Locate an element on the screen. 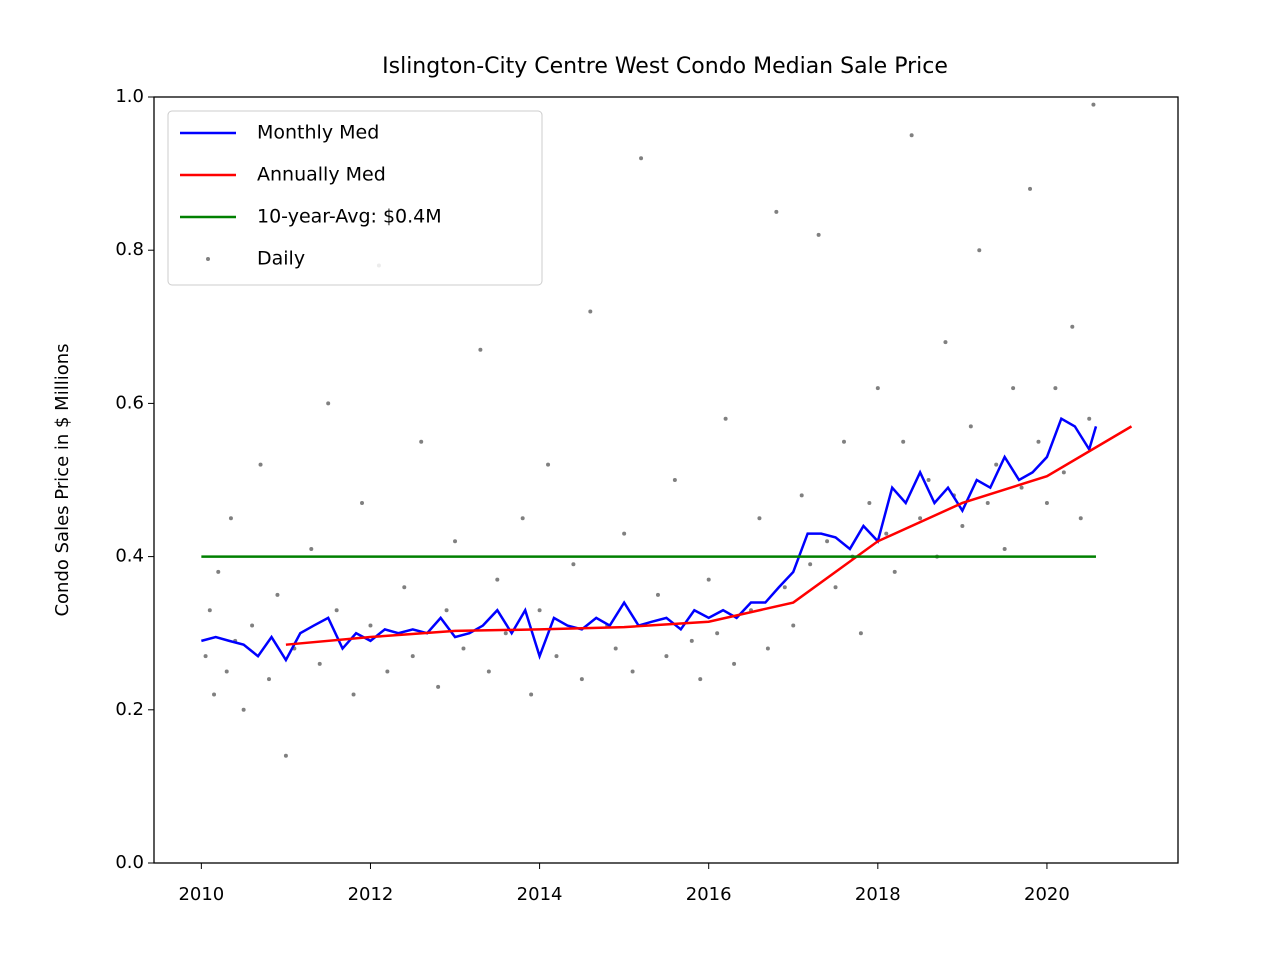 The image size is (1280, 960). legend-label: Monthly Med is located at coordinates (318, 133).